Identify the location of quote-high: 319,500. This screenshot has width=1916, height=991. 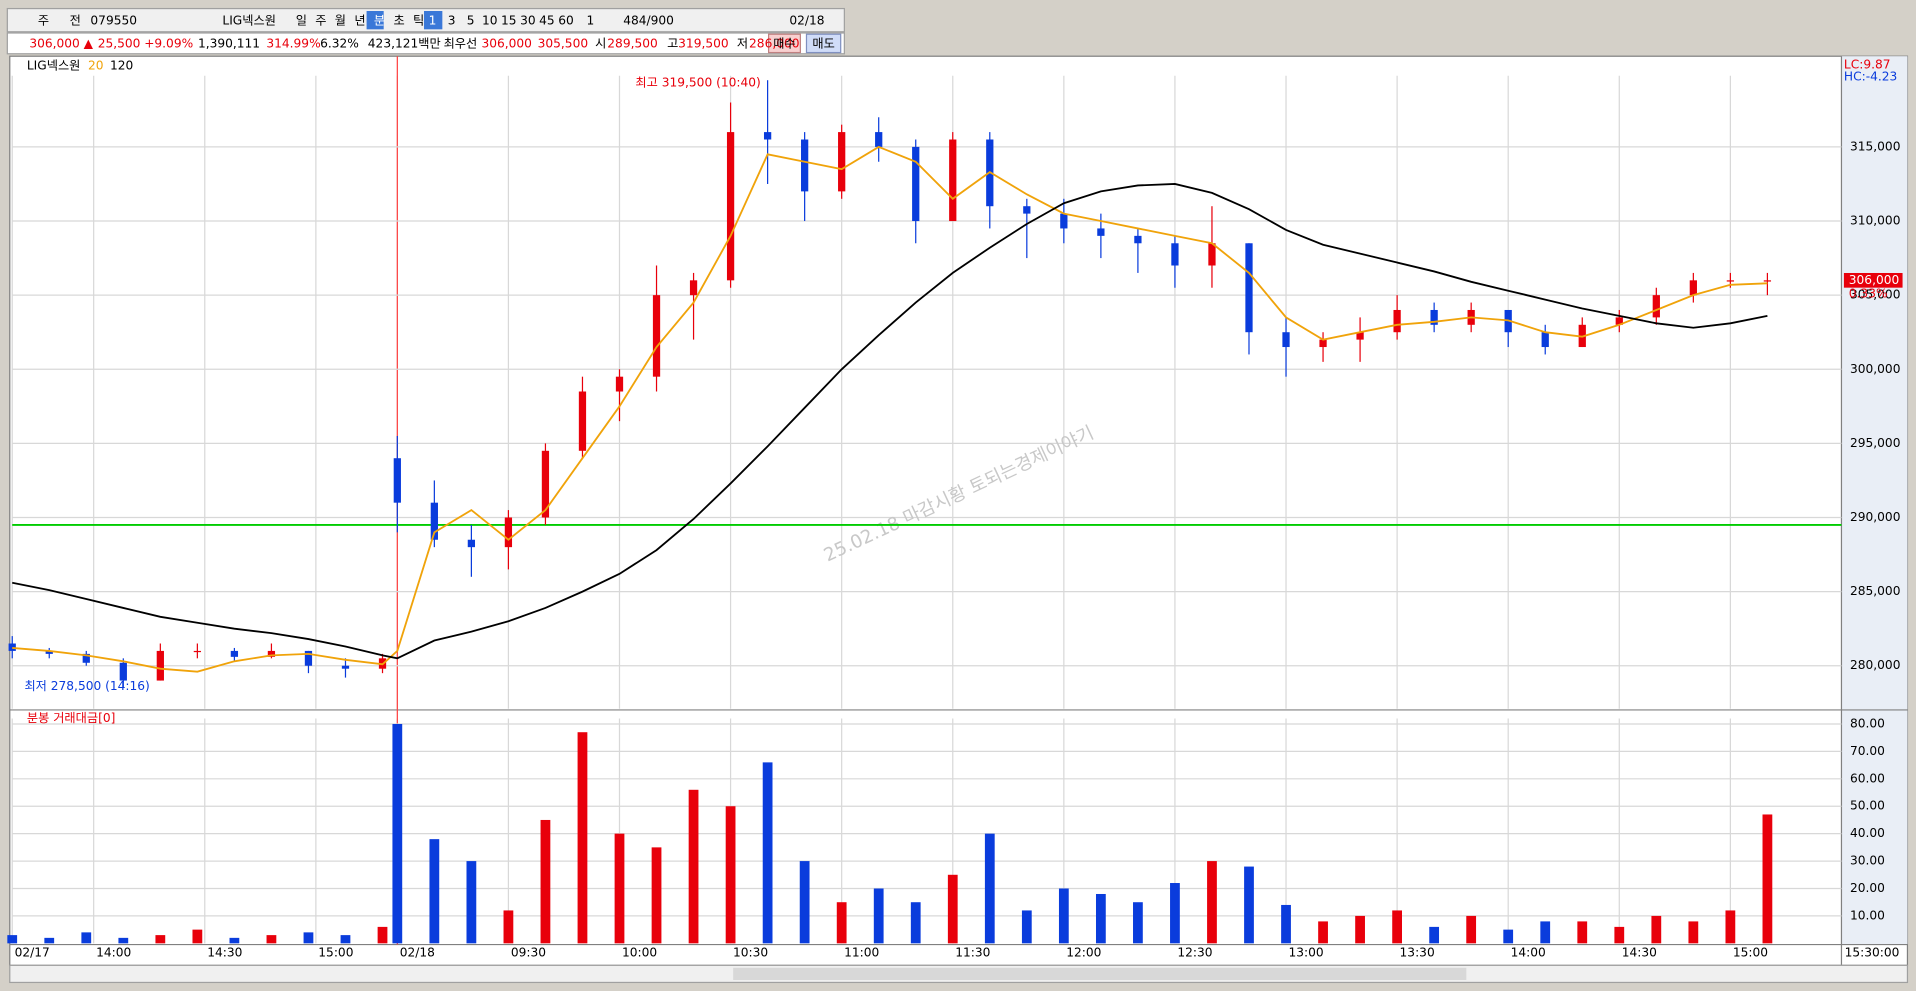
(703, 43).